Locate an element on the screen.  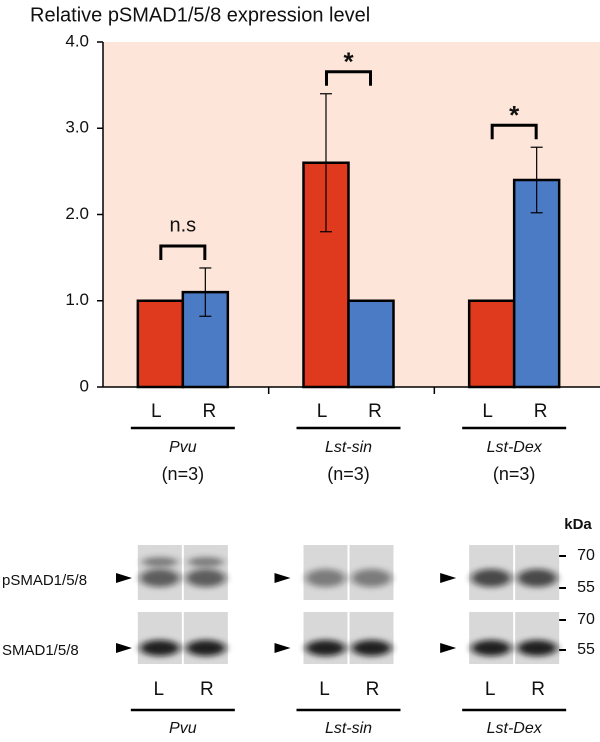
significance-label: n.s is located at coordinates (182, 225).